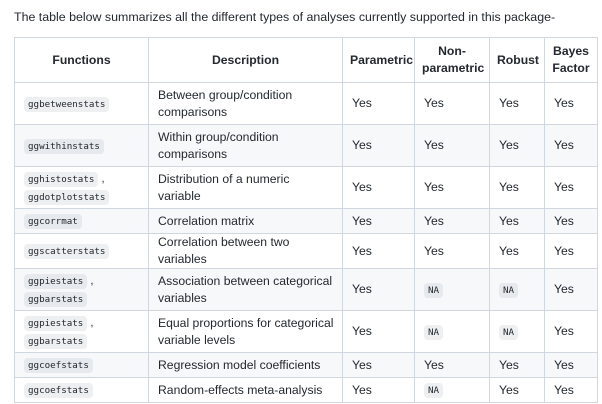 Image resolution: width=602 pixels, height=404 pixels. What do you see at coordinates (67, 251) in the screenshot?
I see `function-name: ggscatterstats` at bounding box center [67, 251].